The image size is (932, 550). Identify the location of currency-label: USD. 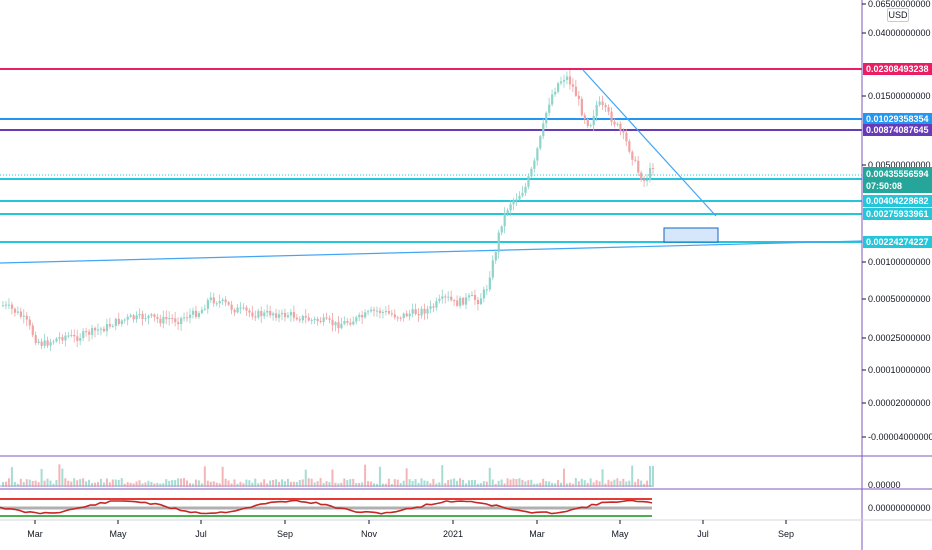
(898, 15).